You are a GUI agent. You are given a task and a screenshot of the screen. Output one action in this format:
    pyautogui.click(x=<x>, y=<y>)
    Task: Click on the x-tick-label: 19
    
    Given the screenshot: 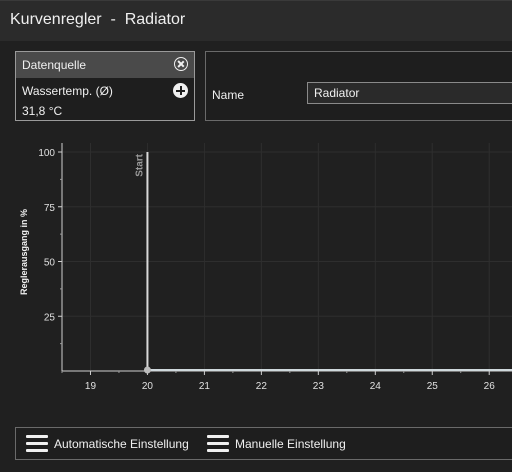 What is the action you would take?
    pyautogui.click(x=91, y=386)
    